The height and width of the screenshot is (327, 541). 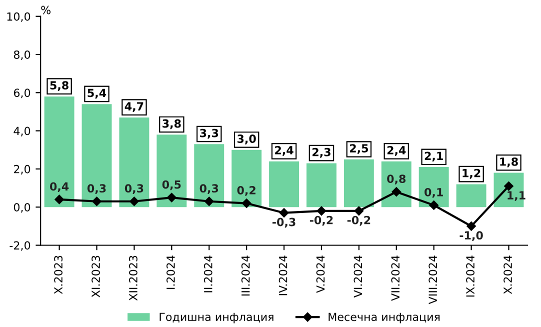 What do you see at coordinates (320, 274) in the screenshot?
I see `x-tick-label: V.2024` at bounding box center [320, 274].